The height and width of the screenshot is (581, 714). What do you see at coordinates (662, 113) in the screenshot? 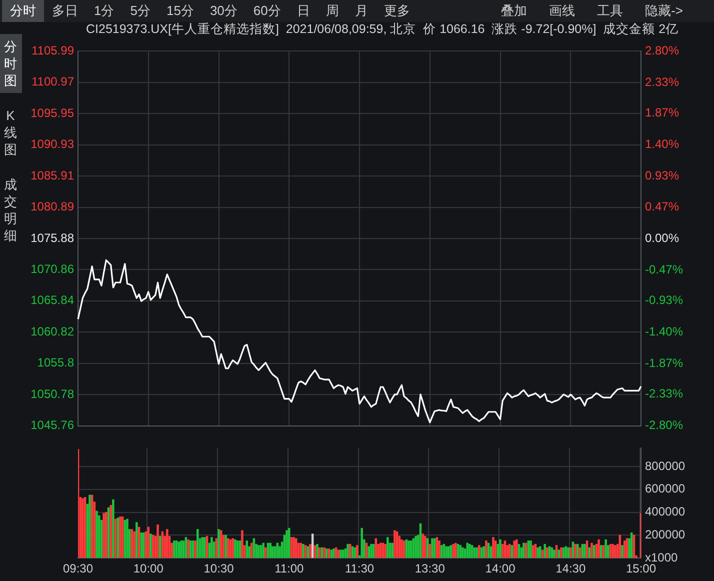
I see `y2-tick-label: 1.87%` at bounding box center [662, 113].